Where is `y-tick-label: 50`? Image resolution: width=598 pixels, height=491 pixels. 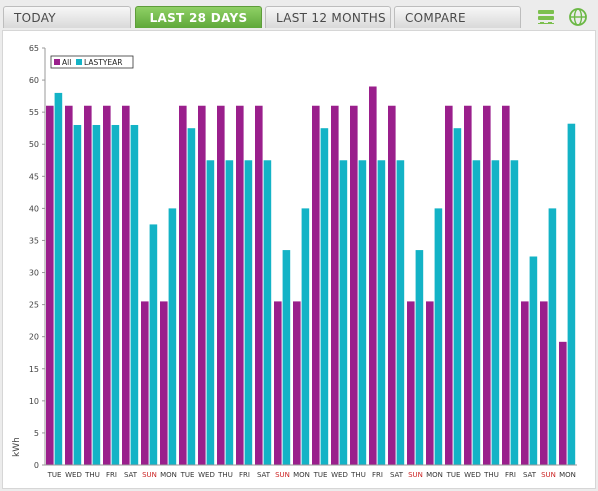
y-tick-label: 50 is located at coordinates (34, 144).